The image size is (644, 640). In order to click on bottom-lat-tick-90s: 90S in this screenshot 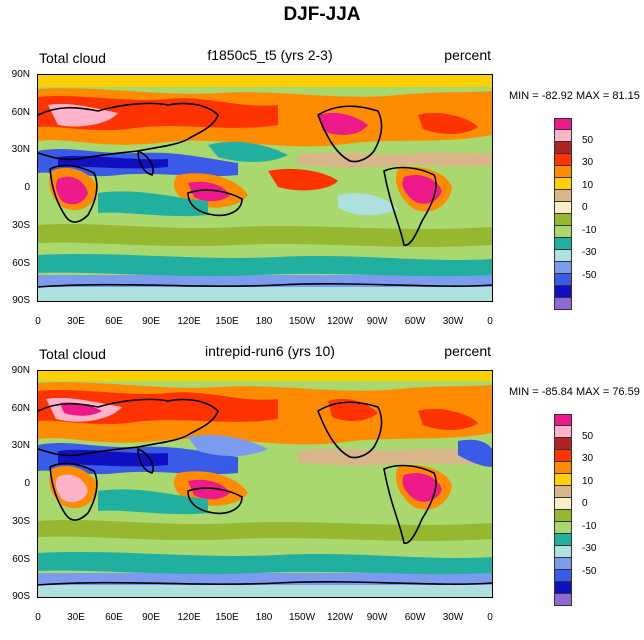, I will do `click(21, 596)`.